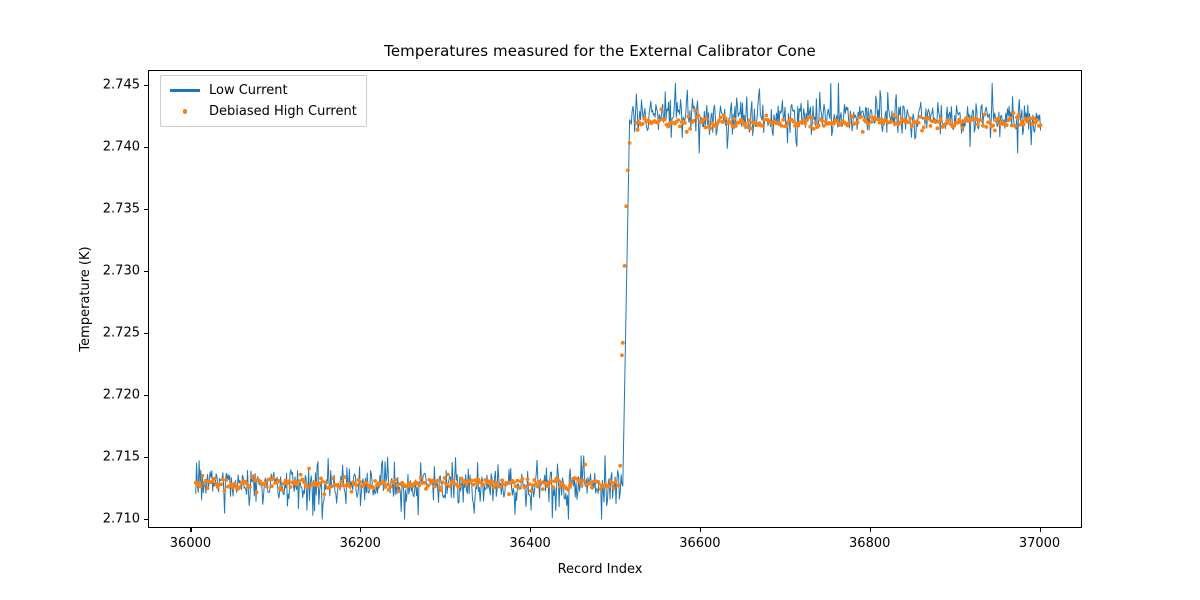 Image resolution: width=1200 pixels, height=600 pixels. I want to click on legend-dot-swatch-icon, so click(185, 111).